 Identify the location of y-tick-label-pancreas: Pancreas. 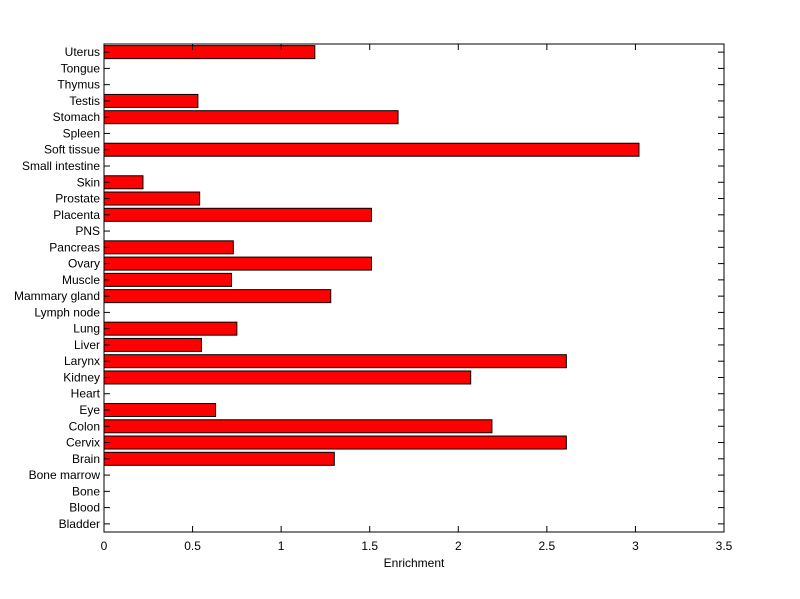
(74, 247).